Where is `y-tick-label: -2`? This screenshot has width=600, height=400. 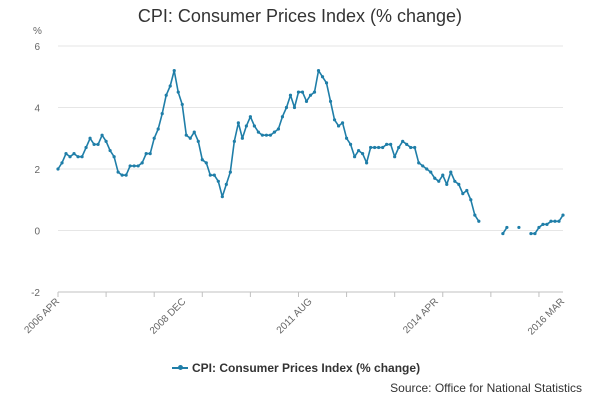
y-tick-label: -2 is located at coordinates (35, 293).